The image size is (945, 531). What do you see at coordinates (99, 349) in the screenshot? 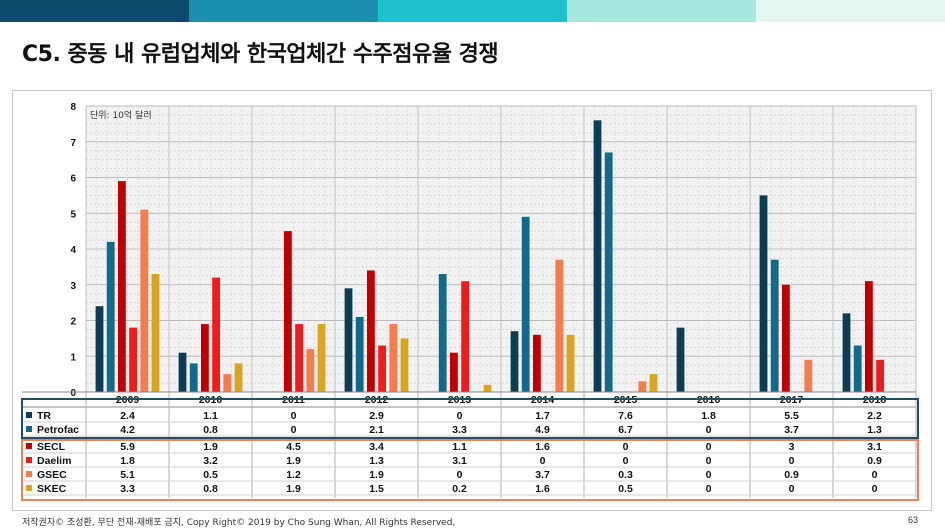
I see `bar-tr-2009` at bounding box center [99, 349].